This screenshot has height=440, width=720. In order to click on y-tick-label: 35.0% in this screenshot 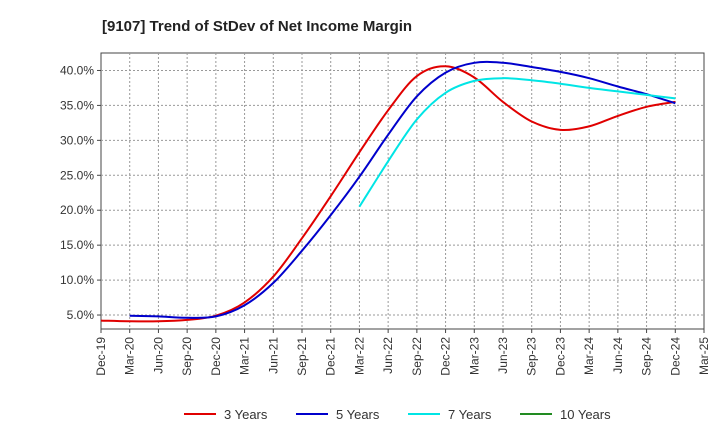, I will do `click(77, 105)`.